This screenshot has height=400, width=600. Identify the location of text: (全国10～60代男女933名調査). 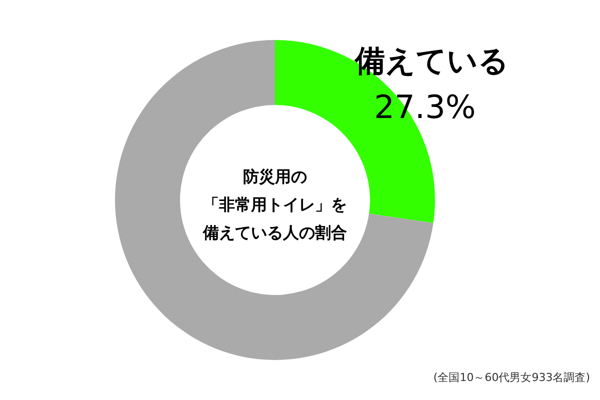
(511, 377).